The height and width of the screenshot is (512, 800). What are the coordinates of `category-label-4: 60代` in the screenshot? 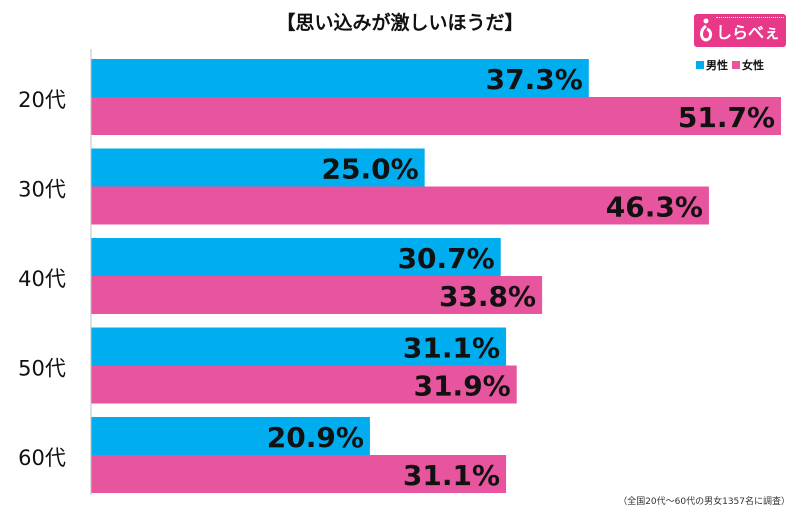 It's located at (42, 458).